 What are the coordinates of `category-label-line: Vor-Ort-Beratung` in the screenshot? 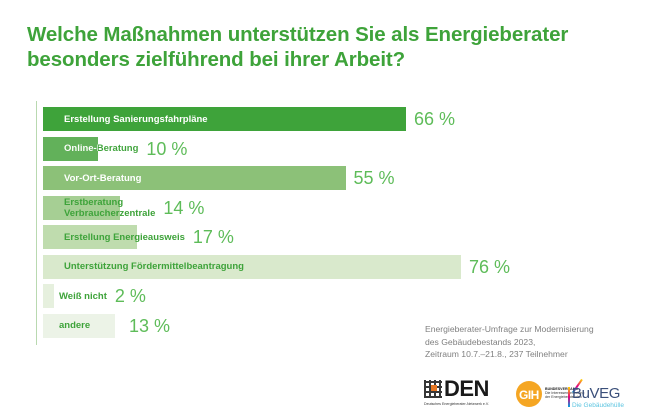 It's located at (103, 178).